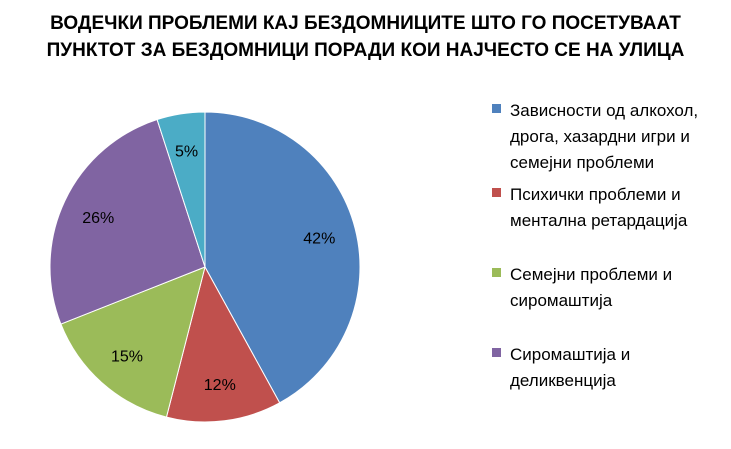 The height and width of the screenshot is (449, 731). I want to click on pie-slice-label: 5%, so click(186, 151).